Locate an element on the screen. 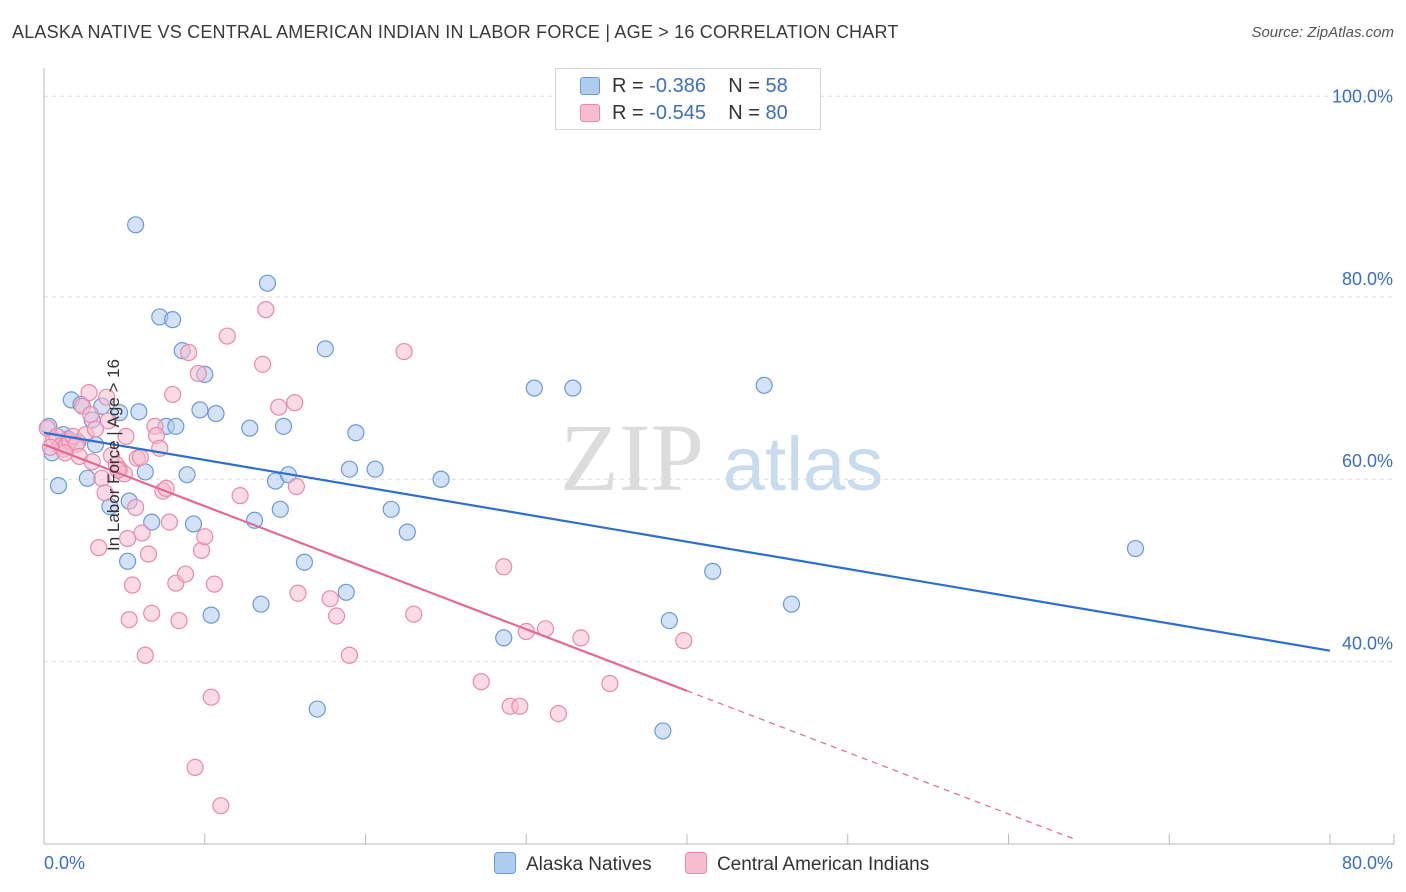 This screenshot has width=1406, height=892. x-tick-label: 80.0% is located at coordinates (1367, 863).